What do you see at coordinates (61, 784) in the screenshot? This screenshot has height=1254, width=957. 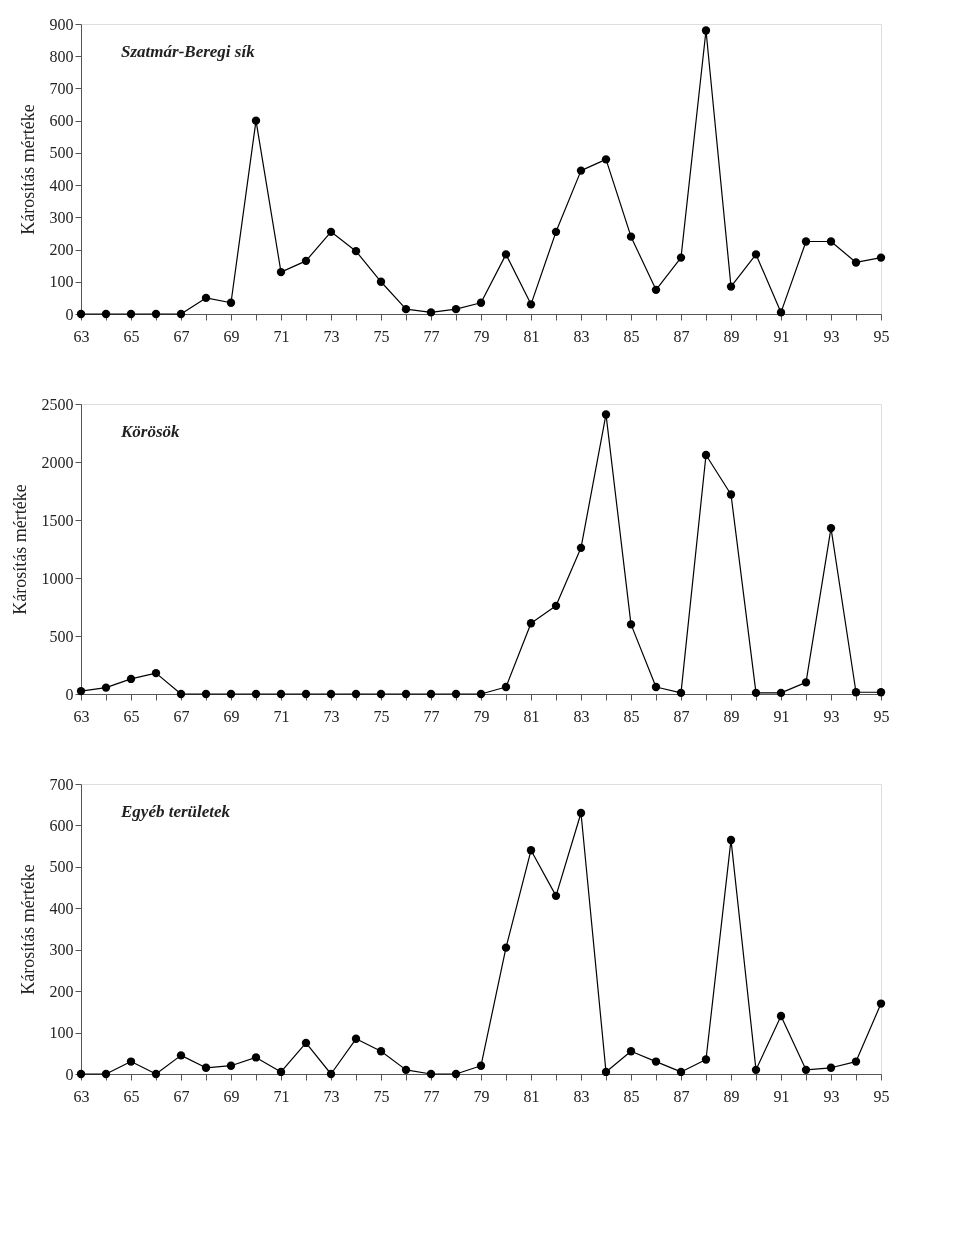 I see `y-tick-label: 700` at bounding box center [61, 784].